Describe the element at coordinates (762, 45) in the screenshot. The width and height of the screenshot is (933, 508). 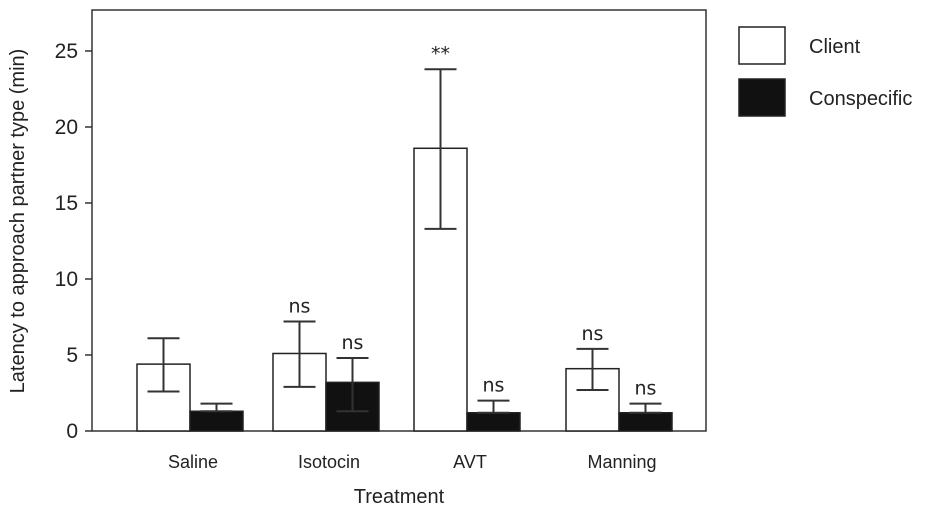
I see `legend-swatch-client` at that location.